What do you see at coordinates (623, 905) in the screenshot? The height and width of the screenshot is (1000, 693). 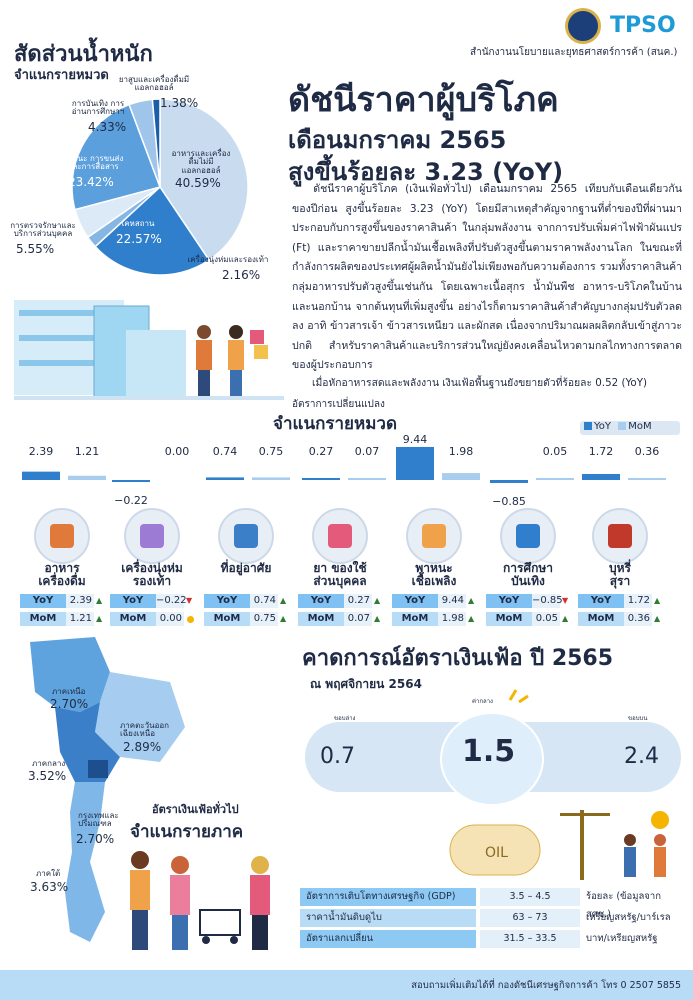 I see `assumption-unit: ร้อยละ (ข้อมูลจาก สศช.)` at bounding box center [623, 905].